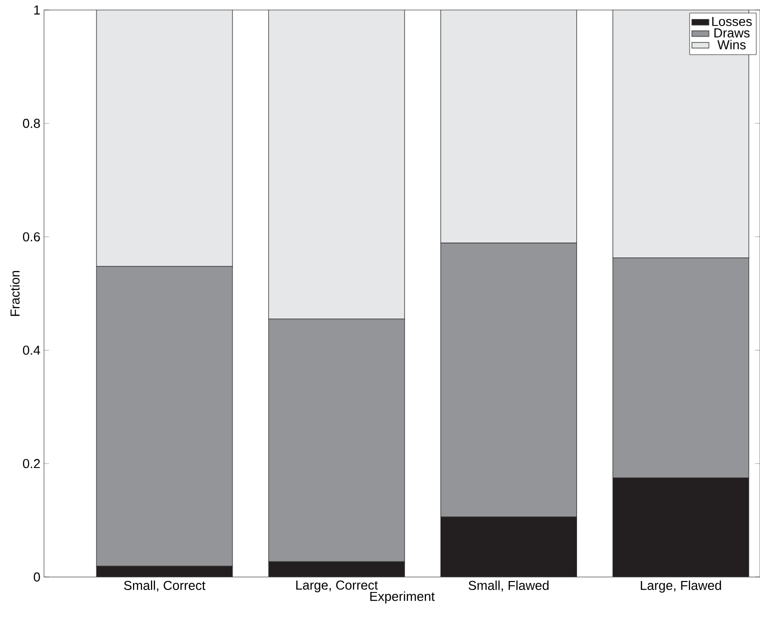 This screenshot has height=637, width=760. Describe the element at coordinates (402, 597) in the screenshot. I see `x-axis-title: Experiment` at that location.